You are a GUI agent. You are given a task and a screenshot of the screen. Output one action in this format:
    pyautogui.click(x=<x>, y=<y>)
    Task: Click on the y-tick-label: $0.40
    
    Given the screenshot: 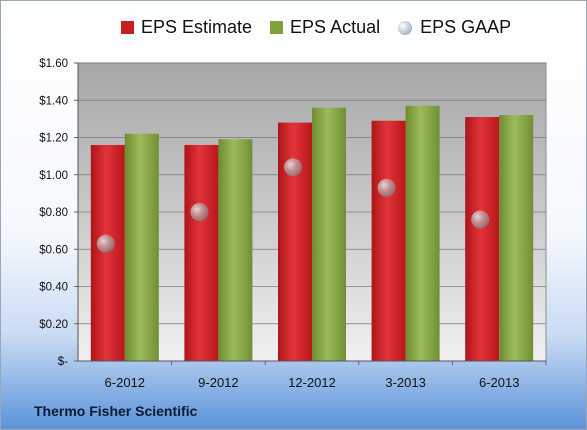 What is the action you would take?
    pyautogui.click(x=53, y=288)
    